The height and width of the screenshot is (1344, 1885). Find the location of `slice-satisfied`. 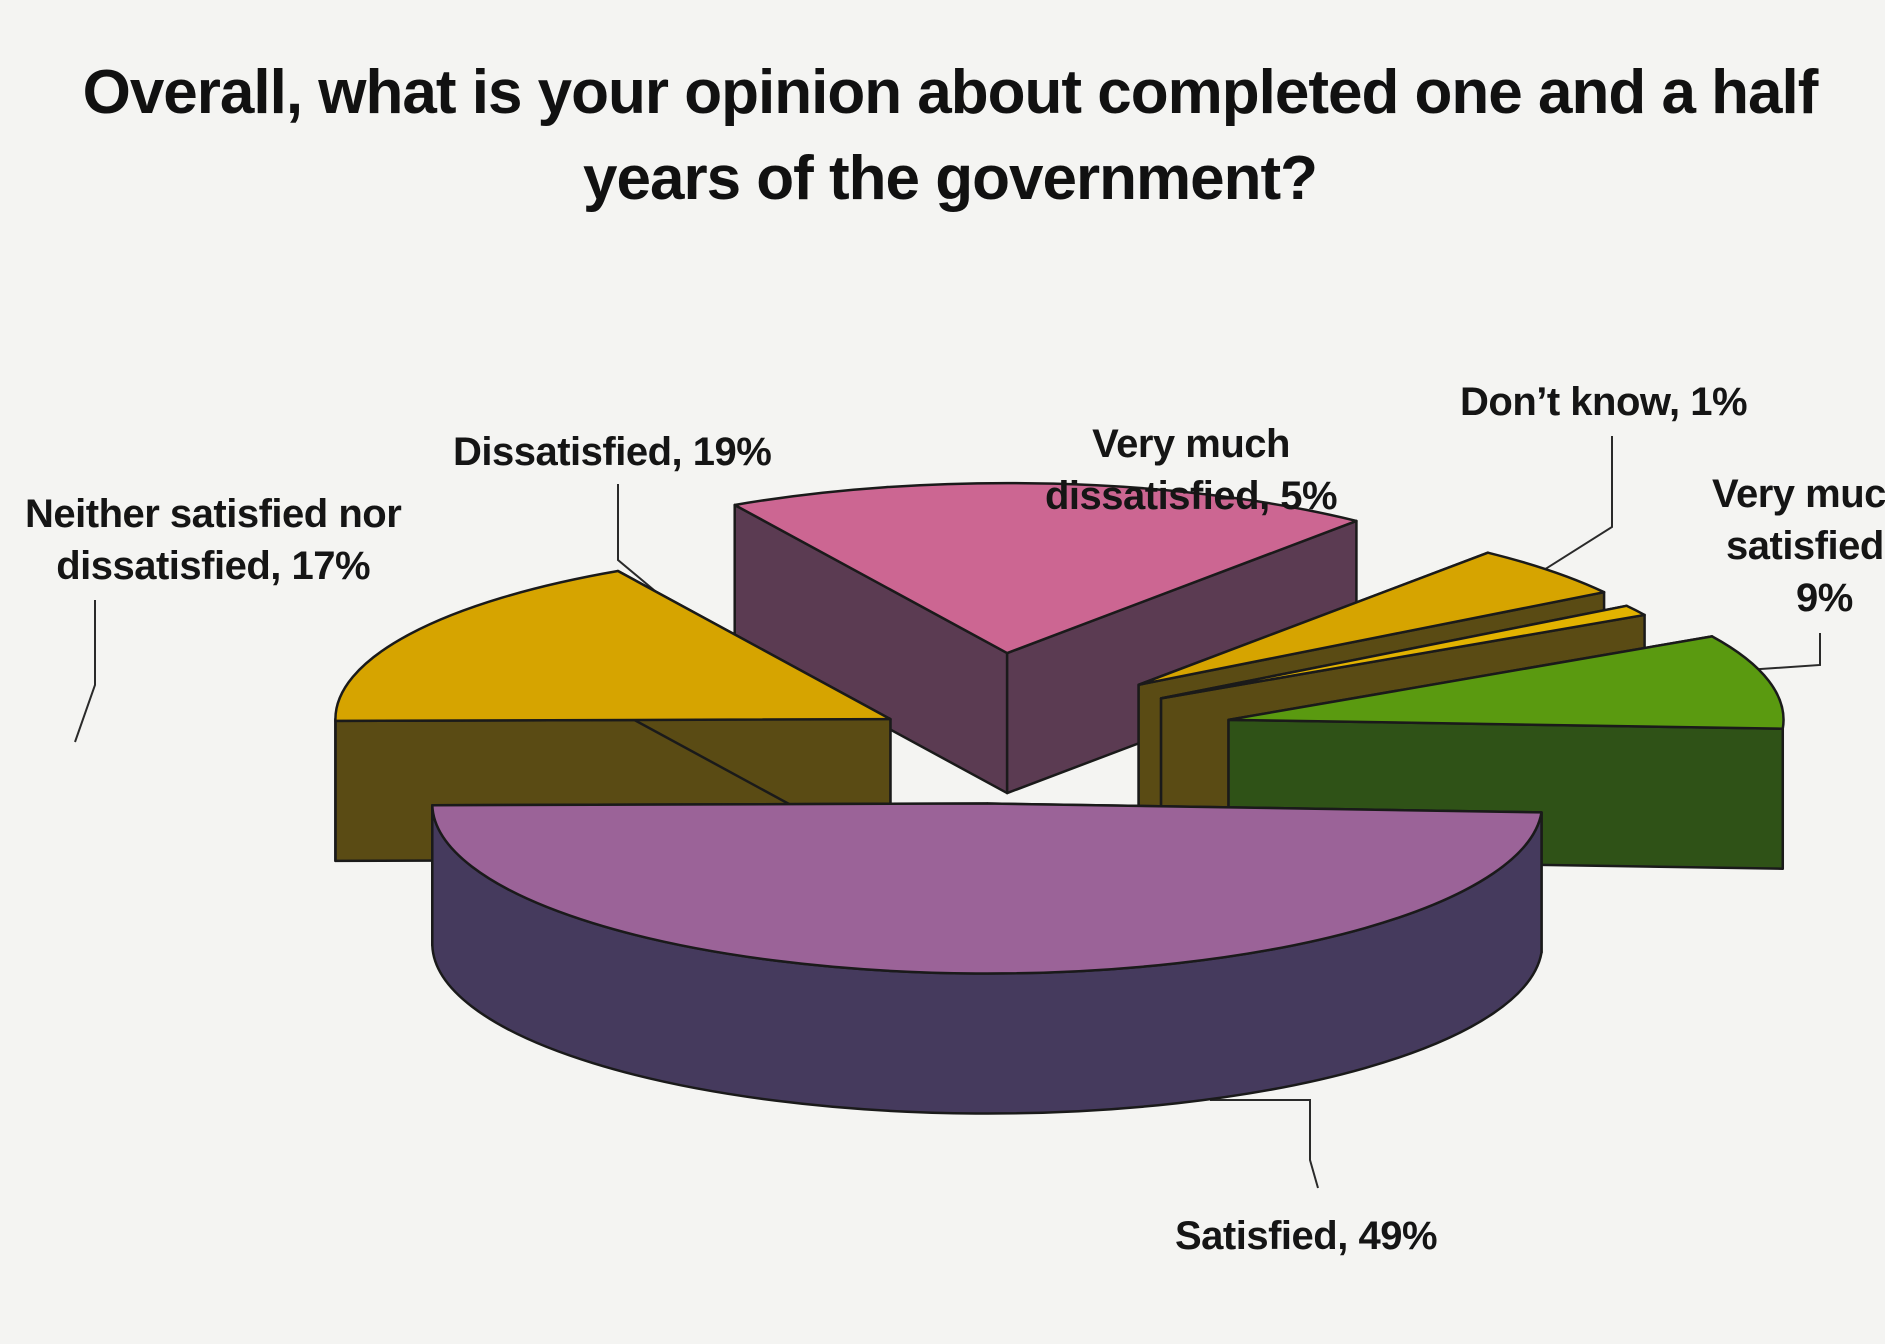

slice-satisfied is located at coordinates (987, 958).